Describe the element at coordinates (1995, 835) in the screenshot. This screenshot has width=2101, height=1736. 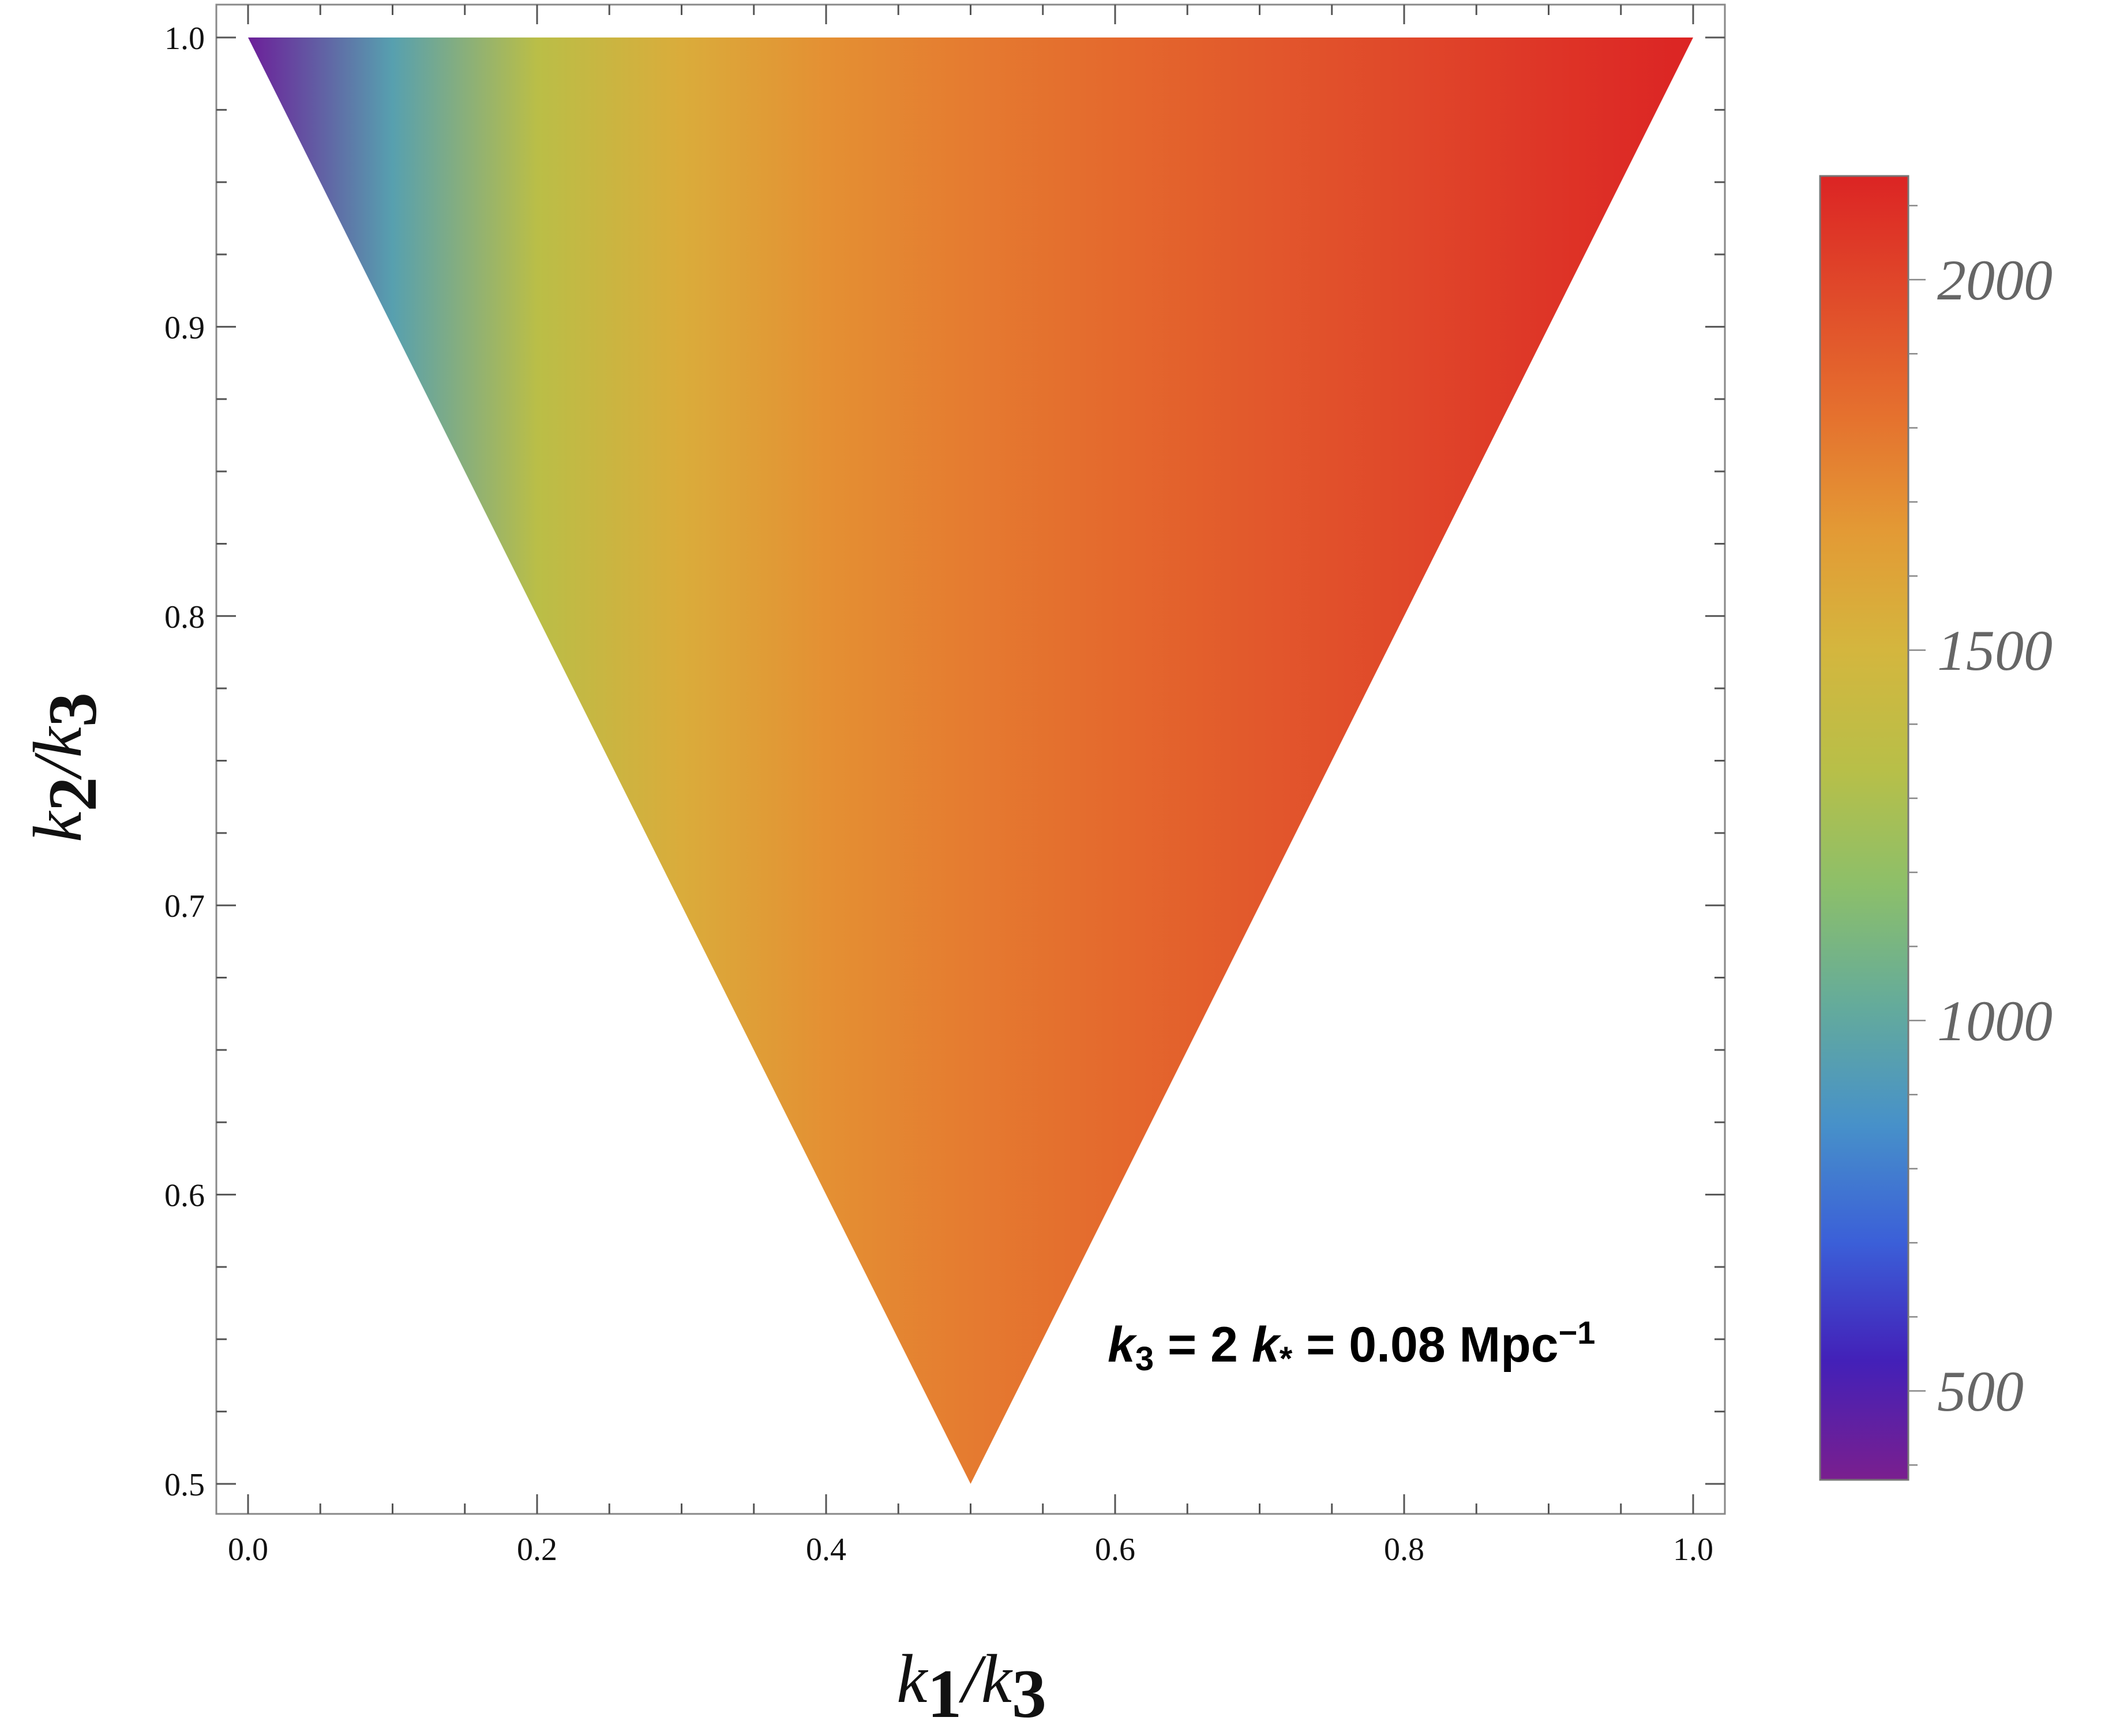
I see `colorbar-tick-labels: 500 1000 1500 2000` at that location.